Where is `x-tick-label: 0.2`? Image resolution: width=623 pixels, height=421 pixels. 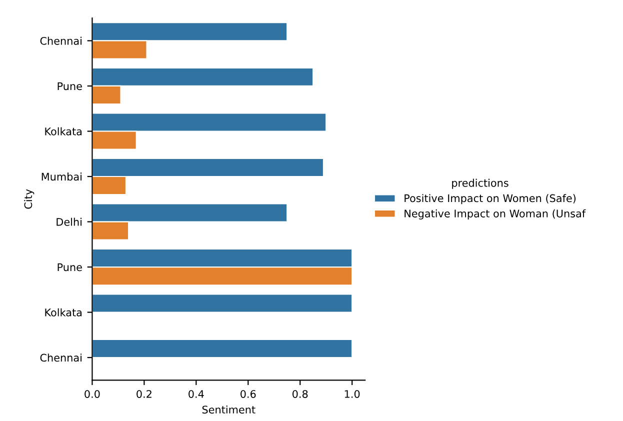 x-tick-label: 0.2 is located at coordinates (144, 394).